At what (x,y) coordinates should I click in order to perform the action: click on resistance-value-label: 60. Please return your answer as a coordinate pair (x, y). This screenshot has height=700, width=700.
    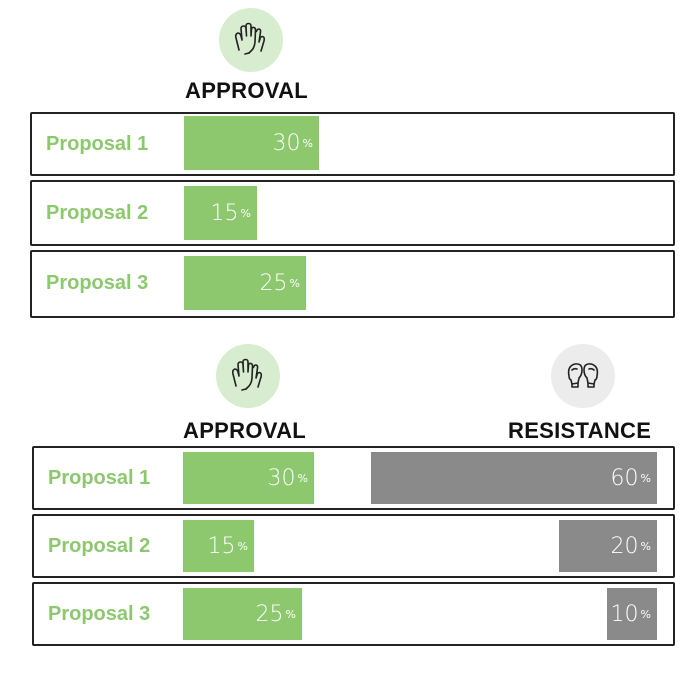
    Looking at the image, I should click on (624, 478).